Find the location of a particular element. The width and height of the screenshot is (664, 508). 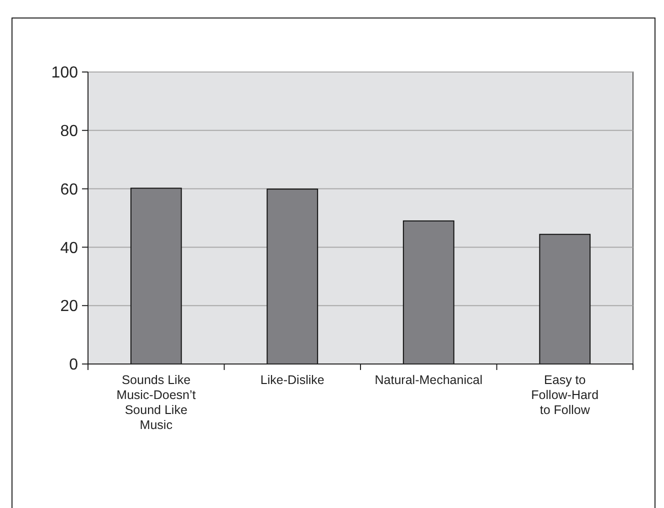

x-tick-label: Sounds Like Music-Doesn’t Sound Like Music is located at coordinates (156, 402).